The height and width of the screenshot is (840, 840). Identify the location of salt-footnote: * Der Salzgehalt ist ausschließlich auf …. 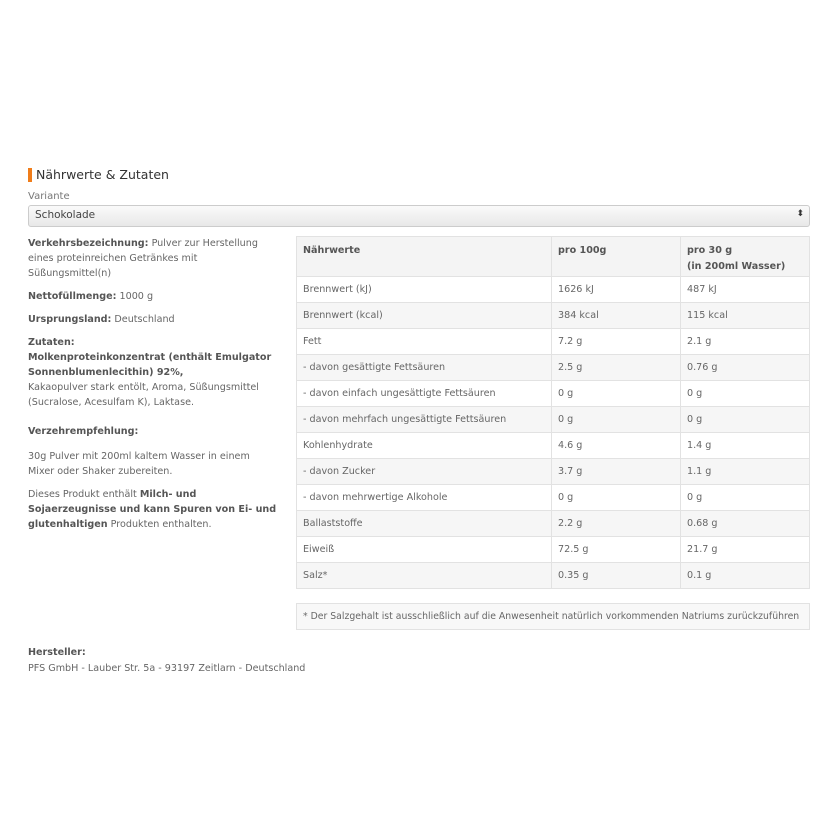
(553, 616).